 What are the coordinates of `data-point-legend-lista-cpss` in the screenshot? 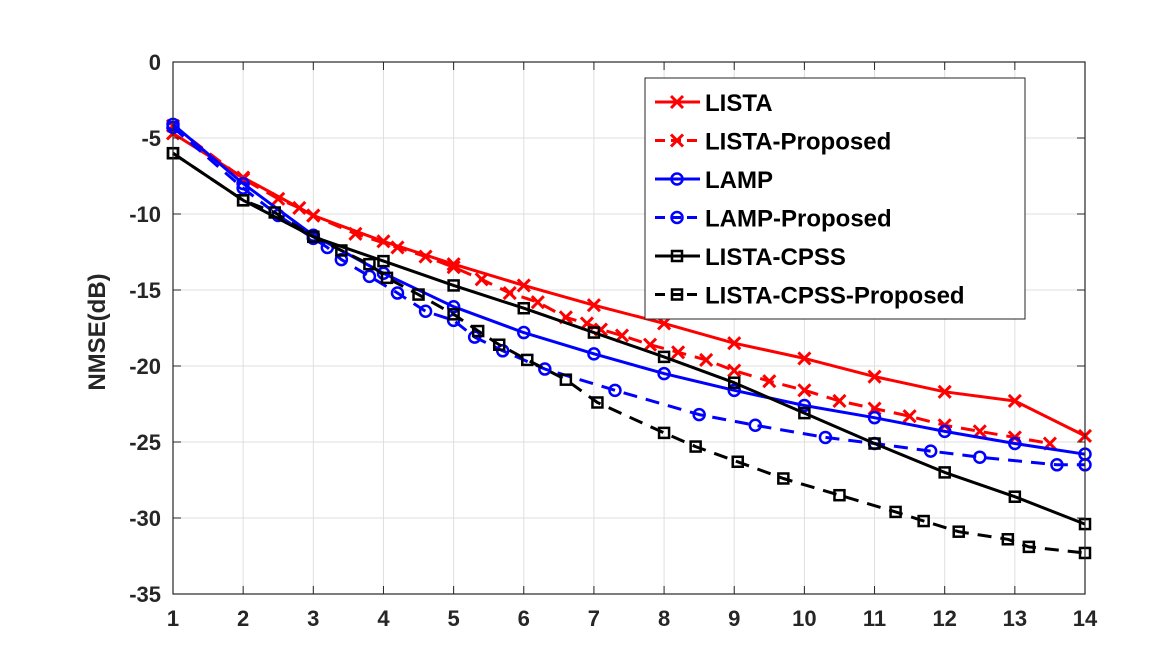 It's located at (677, 256).